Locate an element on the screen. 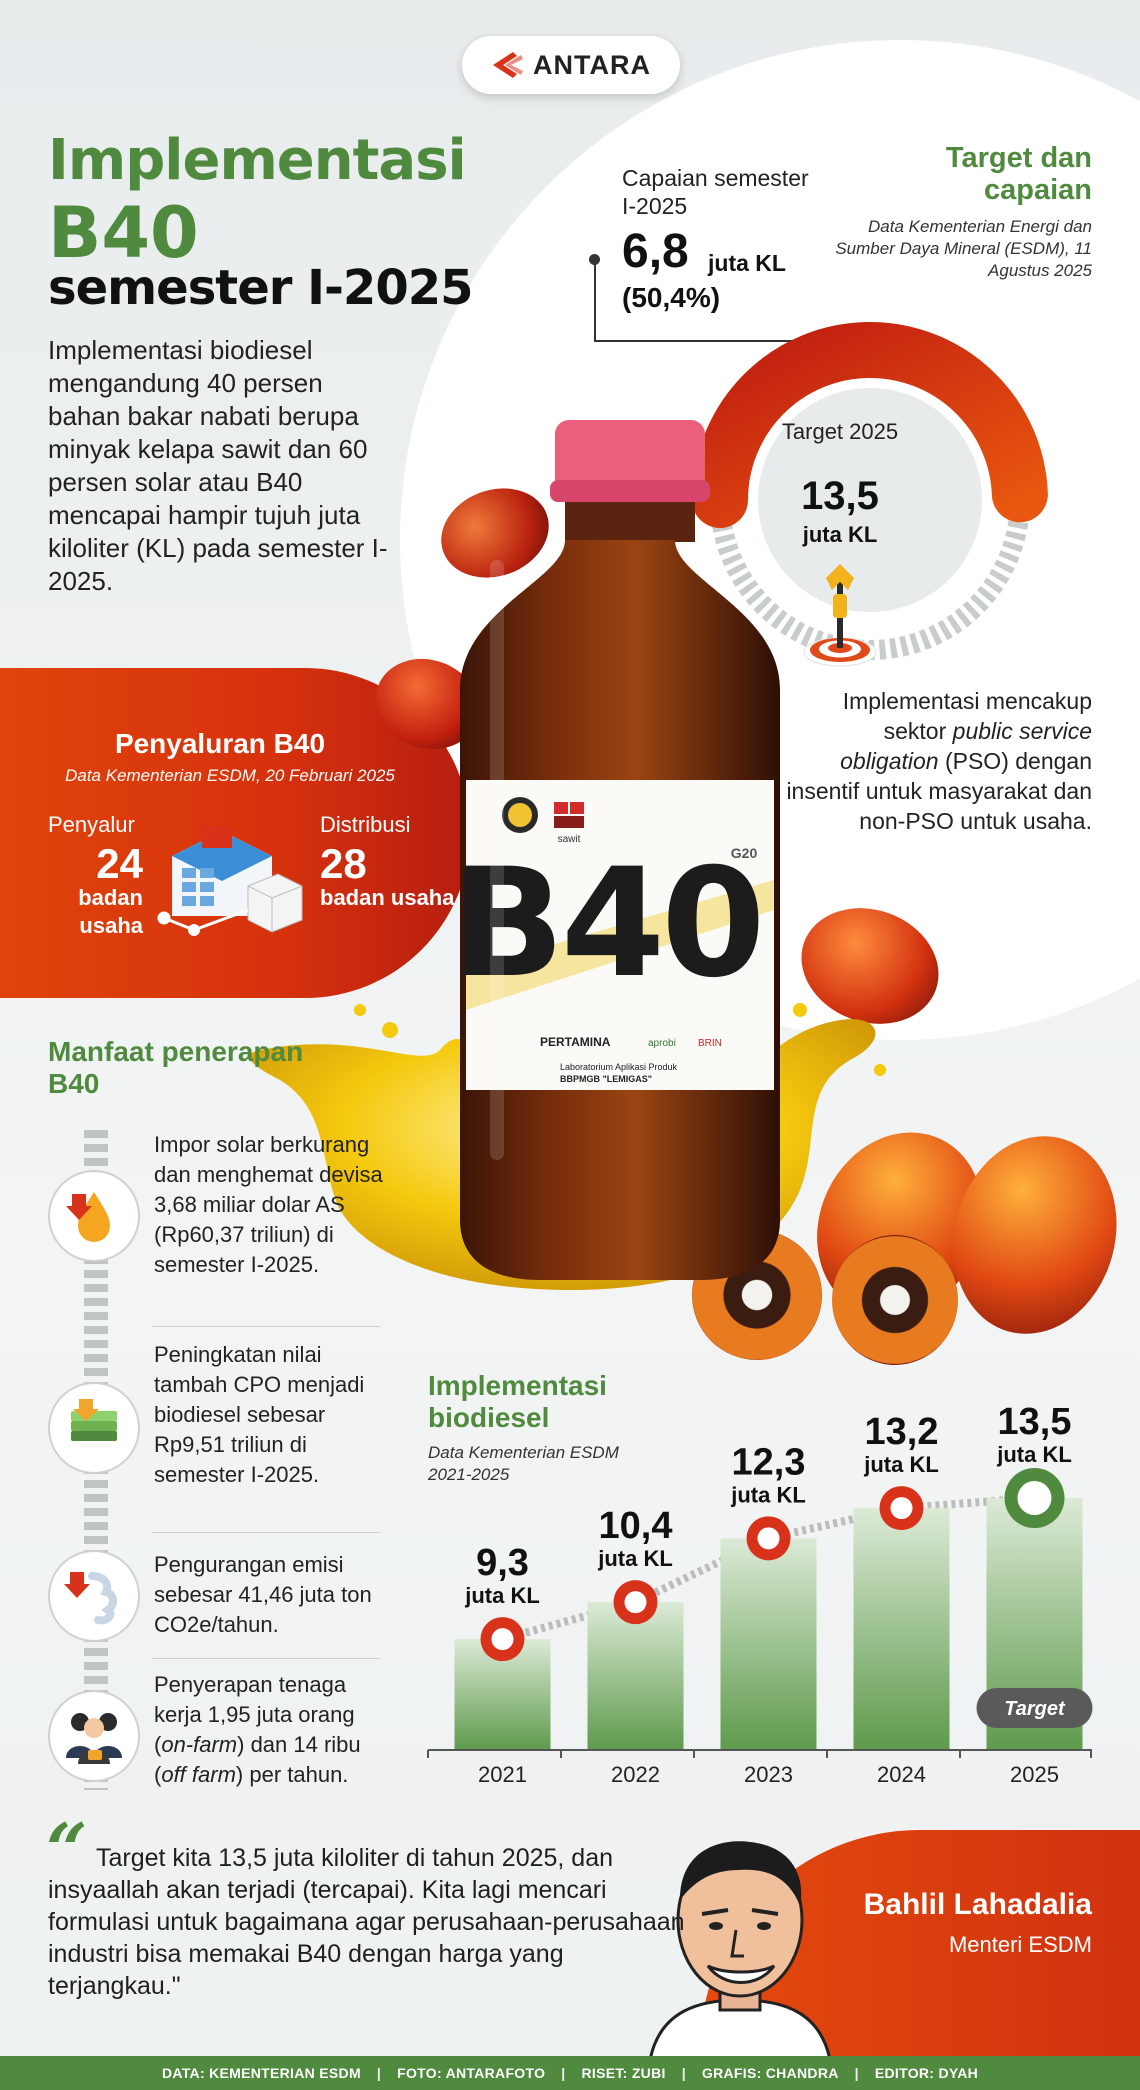  chart-target-annotation: Target is located at coordinates (1035, 1709).